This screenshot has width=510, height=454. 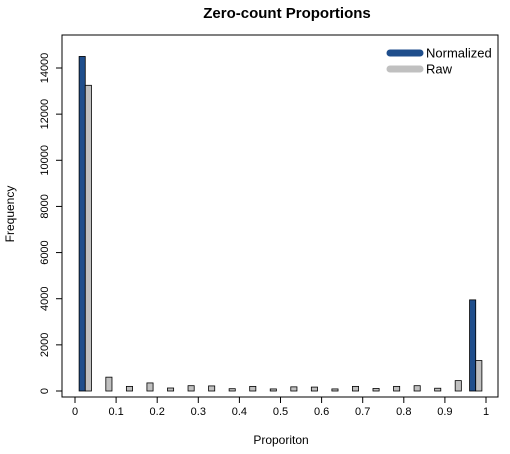 I want to click on x-axis: 0 0.1 0.2 0.3 0.4 0.5 0.6 0.7 0.8 0.9 1, so click(x=280, y=407).